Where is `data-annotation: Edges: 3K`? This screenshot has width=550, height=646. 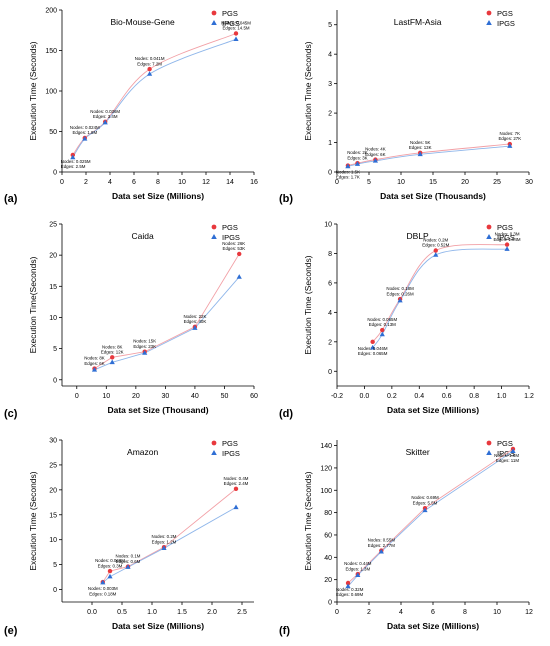
data-annotation: Edges: 3K is located at coordinates (357, 157).